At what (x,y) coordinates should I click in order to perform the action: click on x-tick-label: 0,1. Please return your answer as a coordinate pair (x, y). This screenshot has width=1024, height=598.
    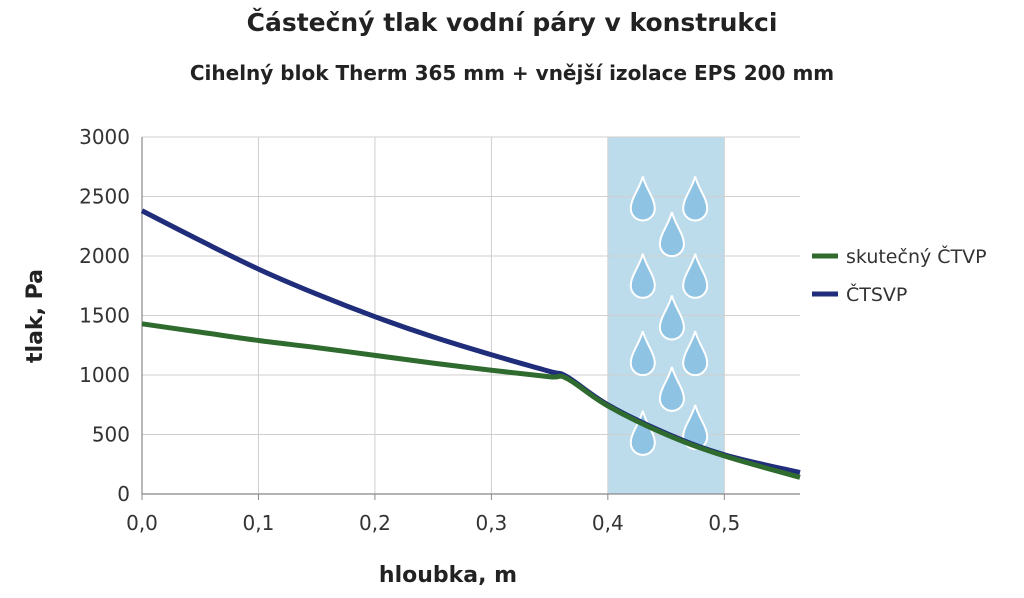
    Looking at the image, I should click on (259, 523).